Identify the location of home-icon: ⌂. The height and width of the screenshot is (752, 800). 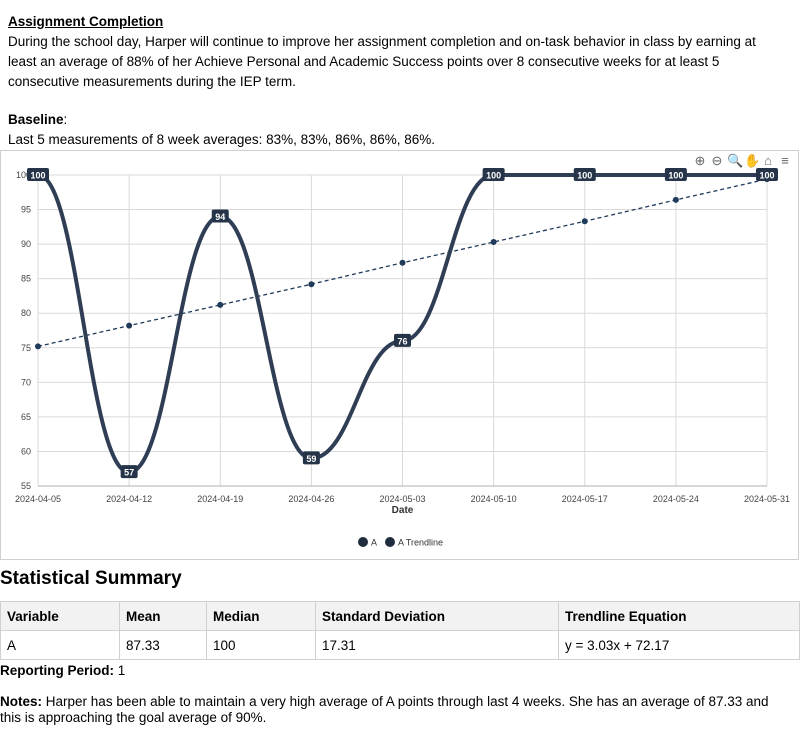
(768, 160).